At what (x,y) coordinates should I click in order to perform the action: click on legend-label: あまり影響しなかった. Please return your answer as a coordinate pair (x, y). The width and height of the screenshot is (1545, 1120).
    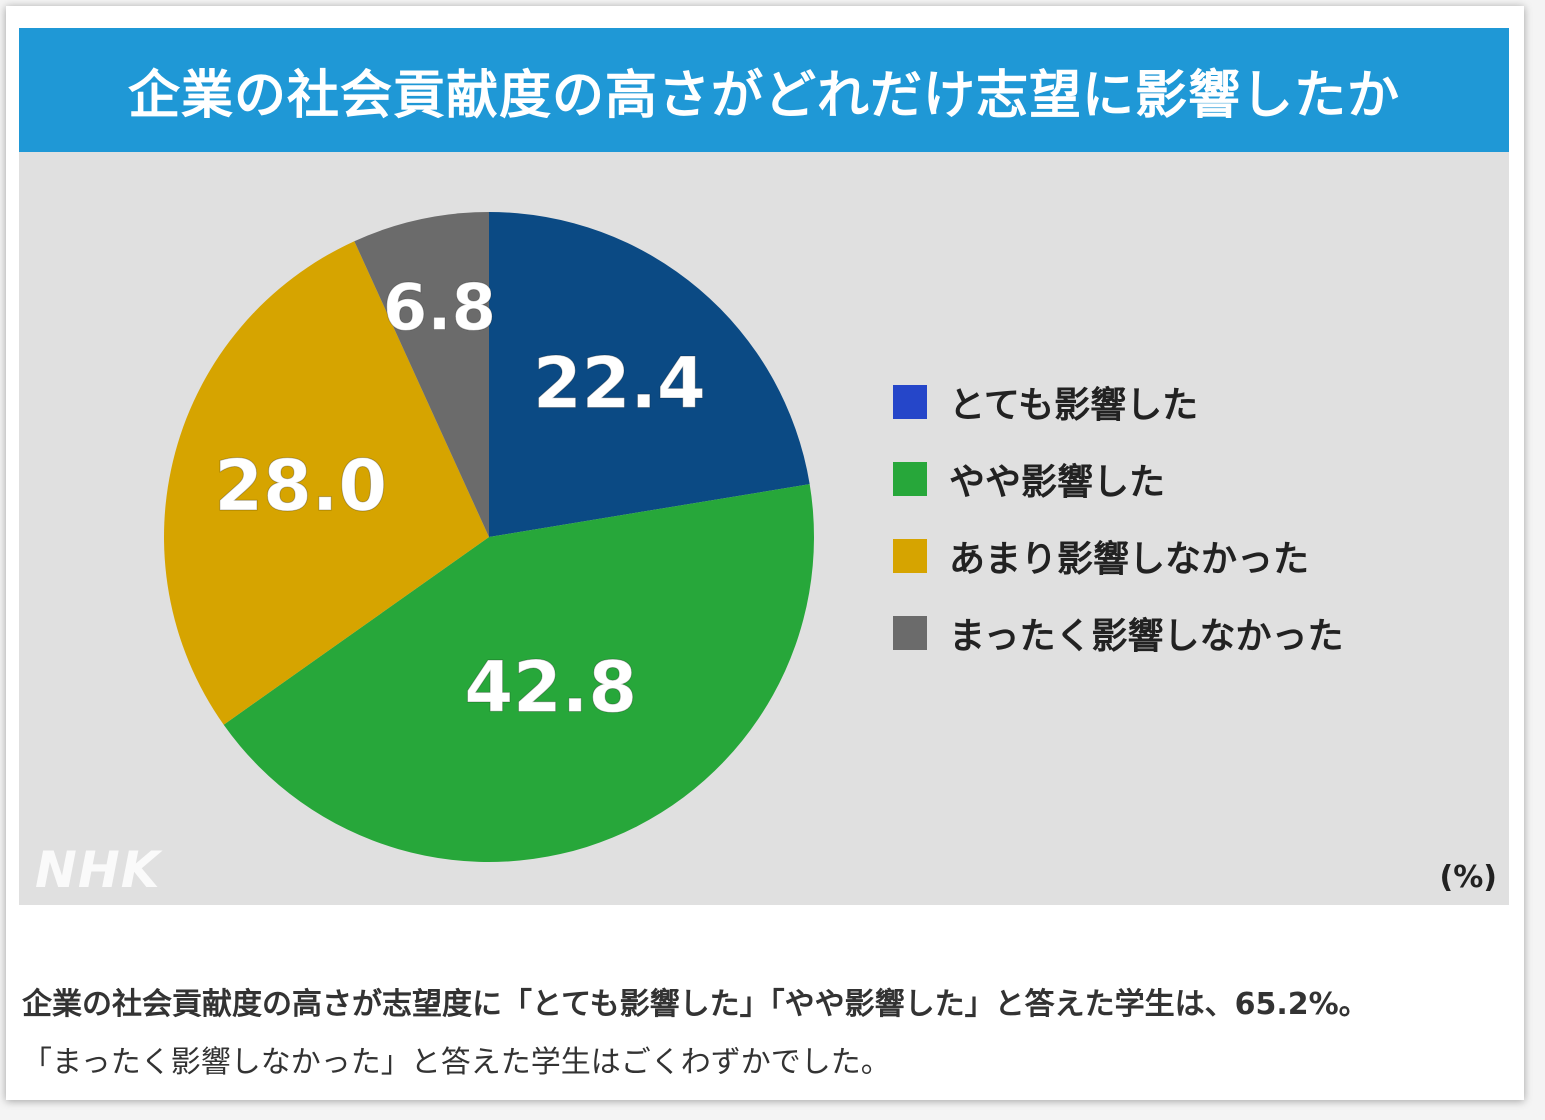
    Looking at the image, I should click on (1129, 559).